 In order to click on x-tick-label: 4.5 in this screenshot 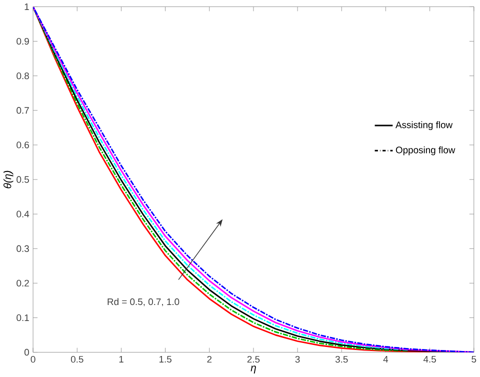, I will do `click(429, 359)`.